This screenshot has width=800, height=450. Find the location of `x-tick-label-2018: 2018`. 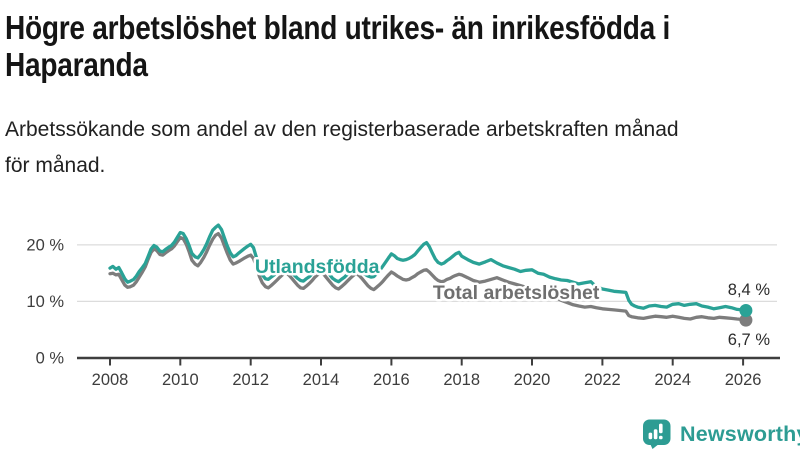

x-tick-label-2018: 2018 is located at coordinates (461, 380).